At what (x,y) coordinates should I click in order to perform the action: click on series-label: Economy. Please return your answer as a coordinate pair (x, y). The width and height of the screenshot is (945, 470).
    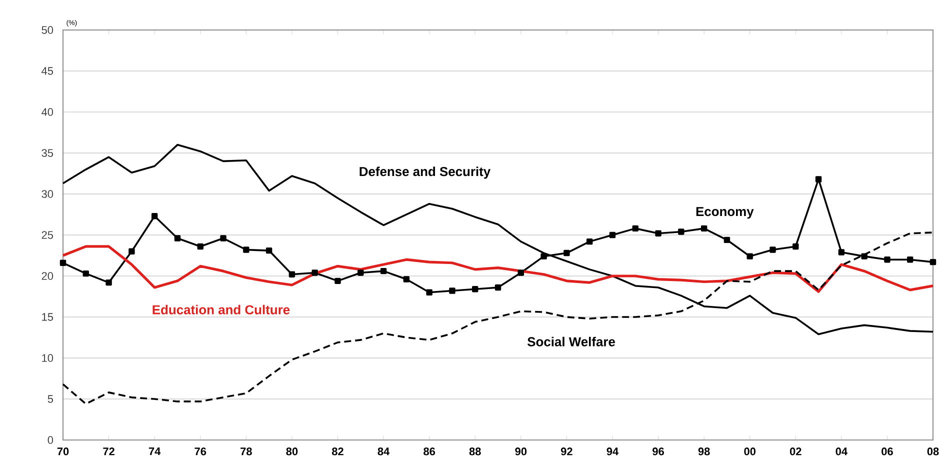
    Looking at the image, I should click on (725, 213).